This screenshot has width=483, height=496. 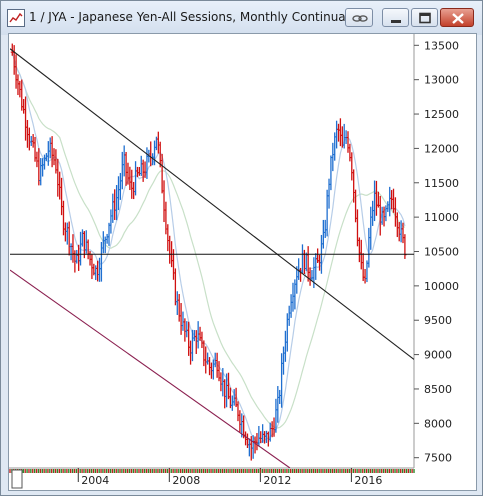 I want to click on y-tick-label: 13500, so click(x=441, y=45).